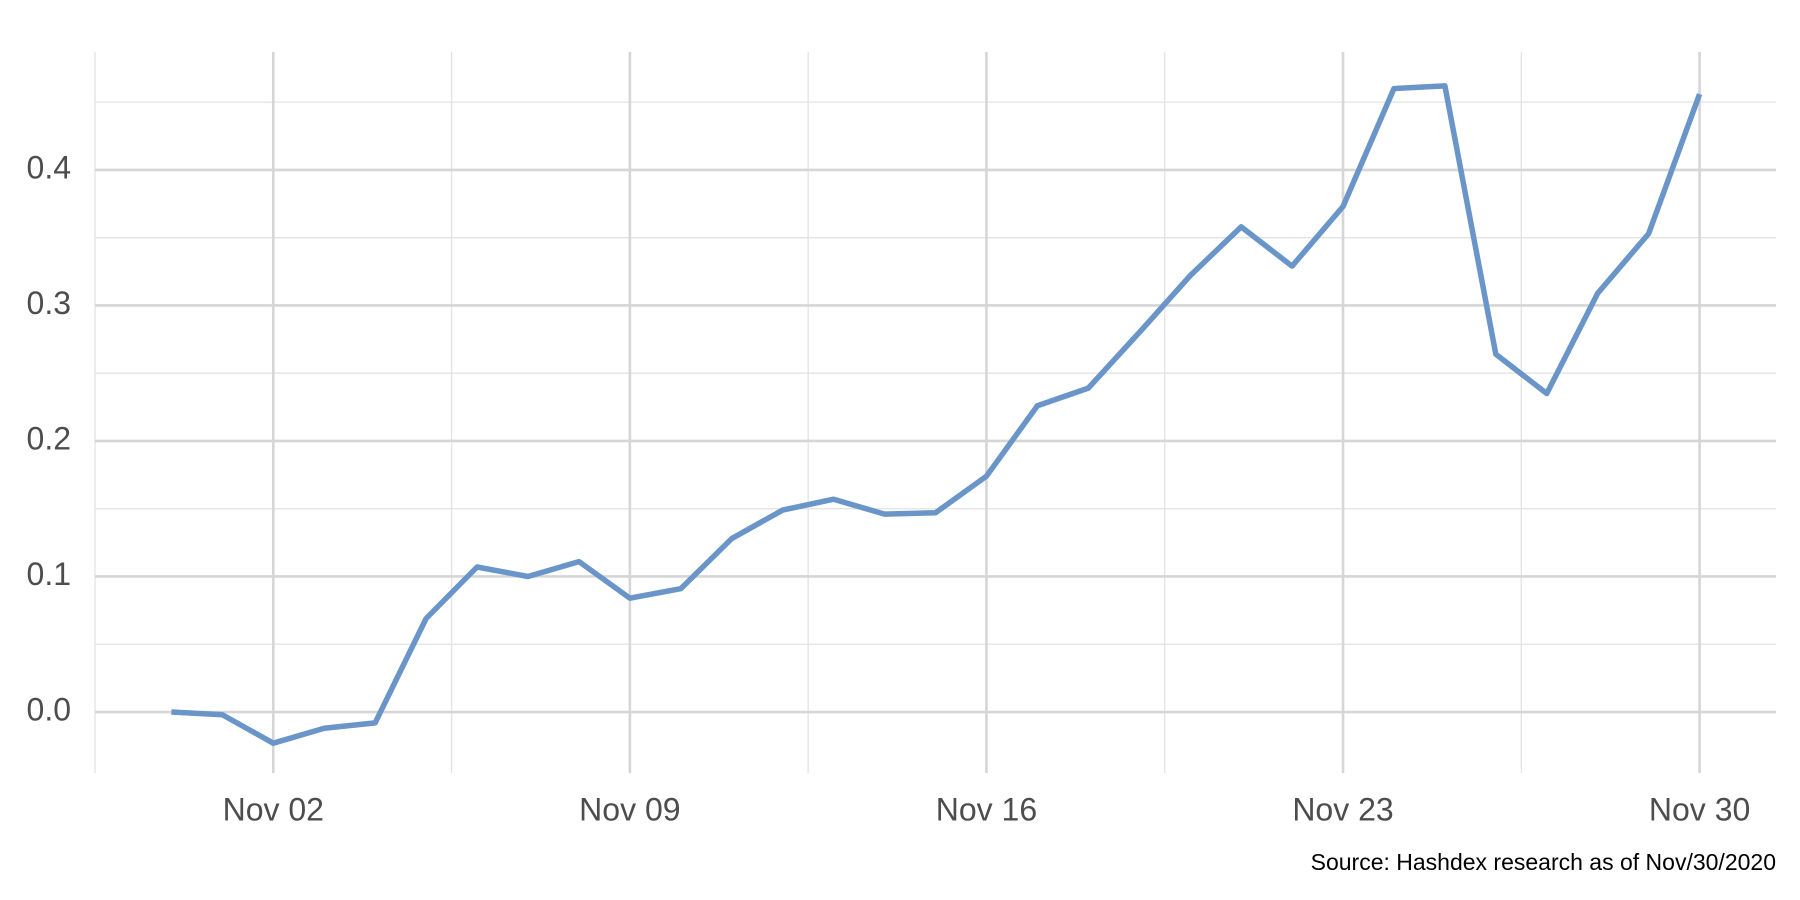  What do you see at coordinates (1699, 809) in the screenshot?
I see `x-tick-label: Nov 30` at bounding box center [1699, 809].